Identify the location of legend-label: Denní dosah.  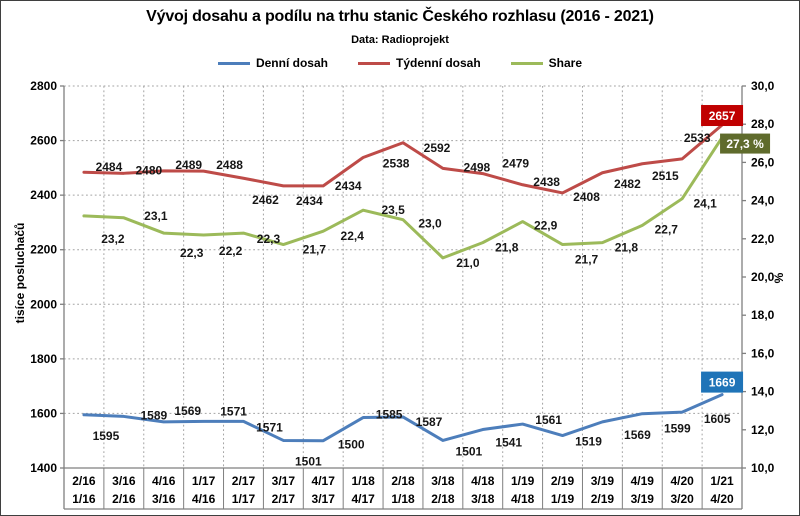
(291, 63).